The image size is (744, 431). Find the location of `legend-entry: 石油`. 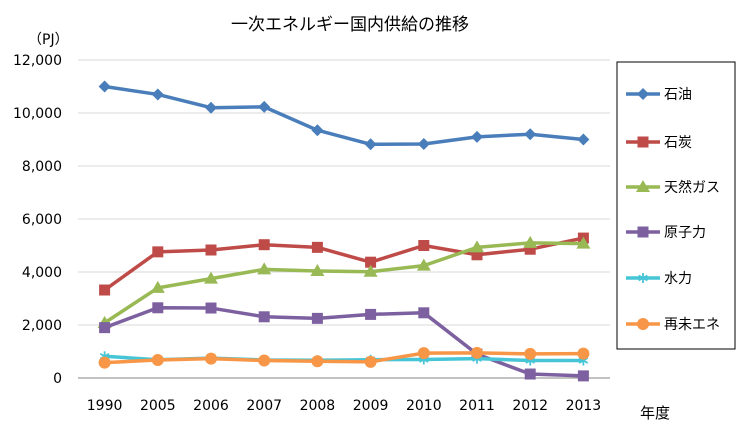

legend-entry: 石油 is located at coordinates (659, 95).